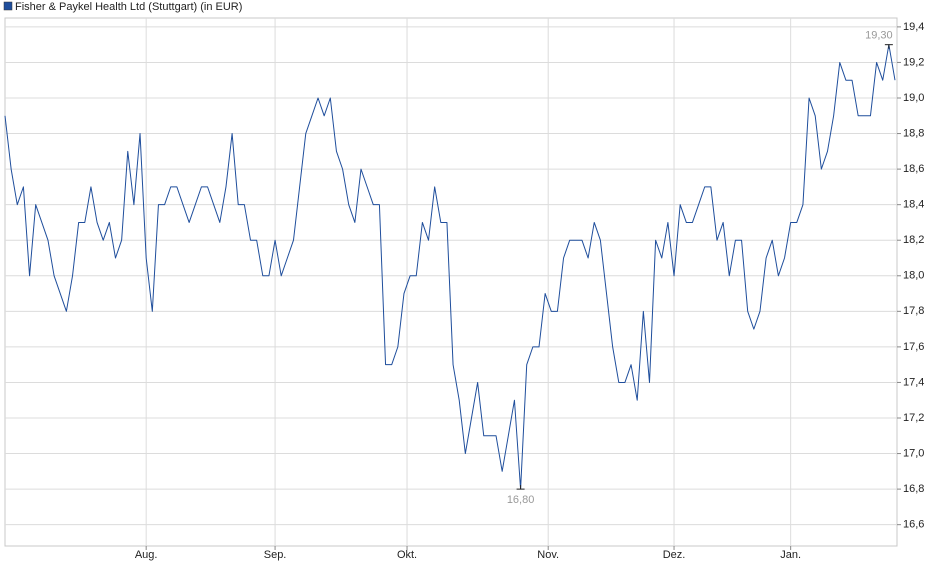  I want to click on y-tick-label: 17,8, so click(913, 311).